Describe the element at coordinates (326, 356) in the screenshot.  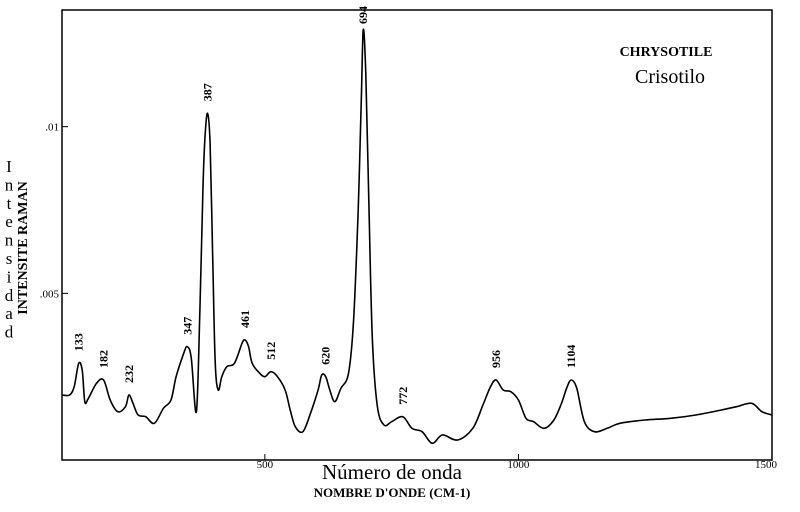
I see `peak-label-620: 620` at that location.